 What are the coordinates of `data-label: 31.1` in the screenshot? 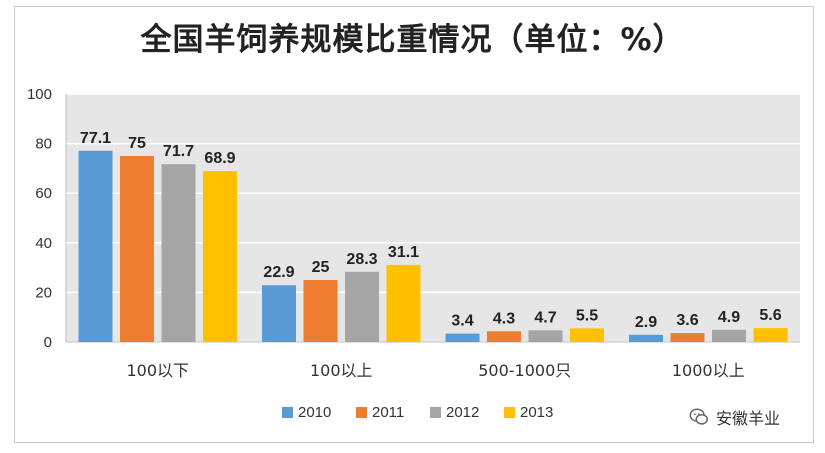 It's located at (403, 252).